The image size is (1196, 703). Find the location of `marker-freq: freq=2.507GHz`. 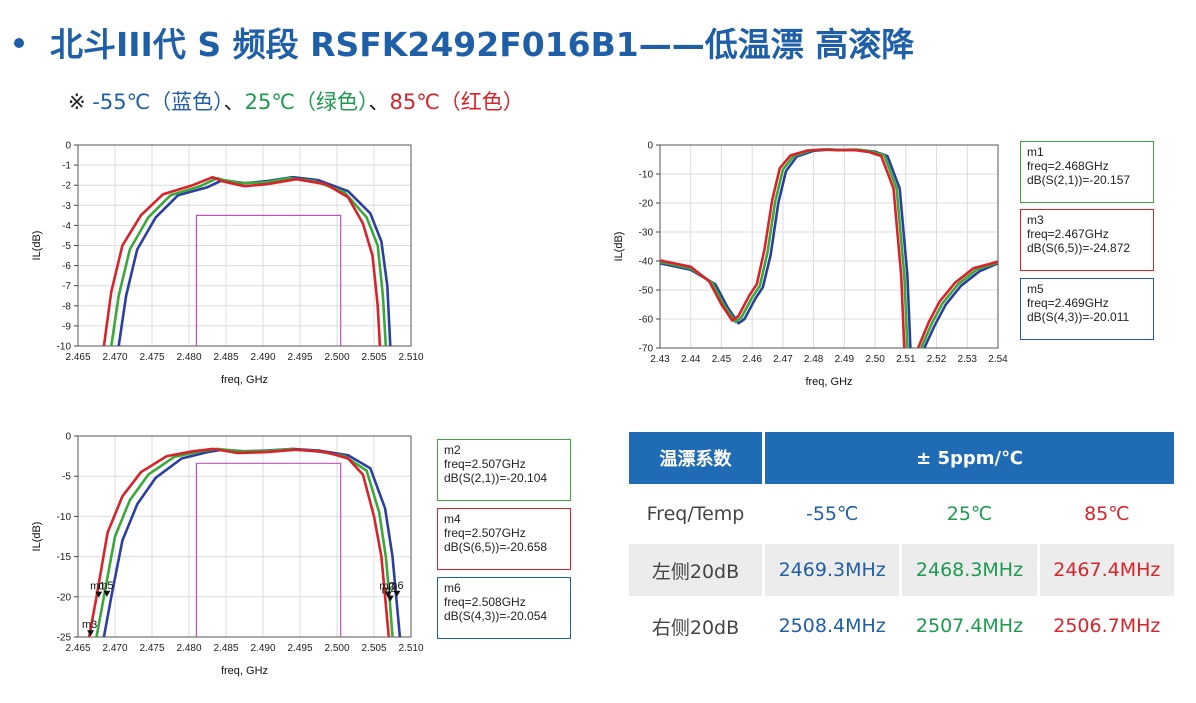

marker-freq: freq=2.507GHz is located at coordinates (485, 464).